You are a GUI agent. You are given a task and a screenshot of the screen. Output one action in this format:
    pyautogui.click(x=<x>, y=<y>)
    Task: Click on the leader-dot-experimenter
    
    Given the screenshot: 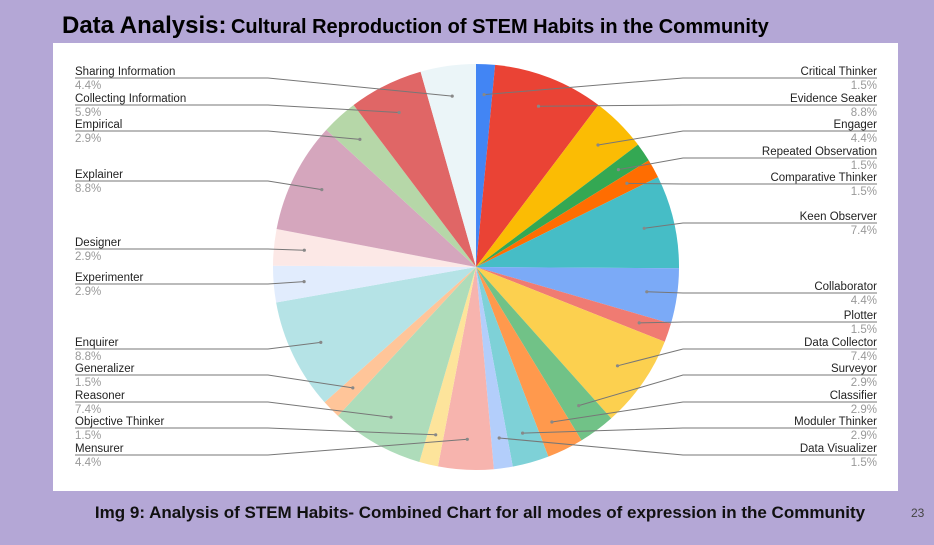 What is the action you would take?
    pyautogui.click(x=304, y=282)
    